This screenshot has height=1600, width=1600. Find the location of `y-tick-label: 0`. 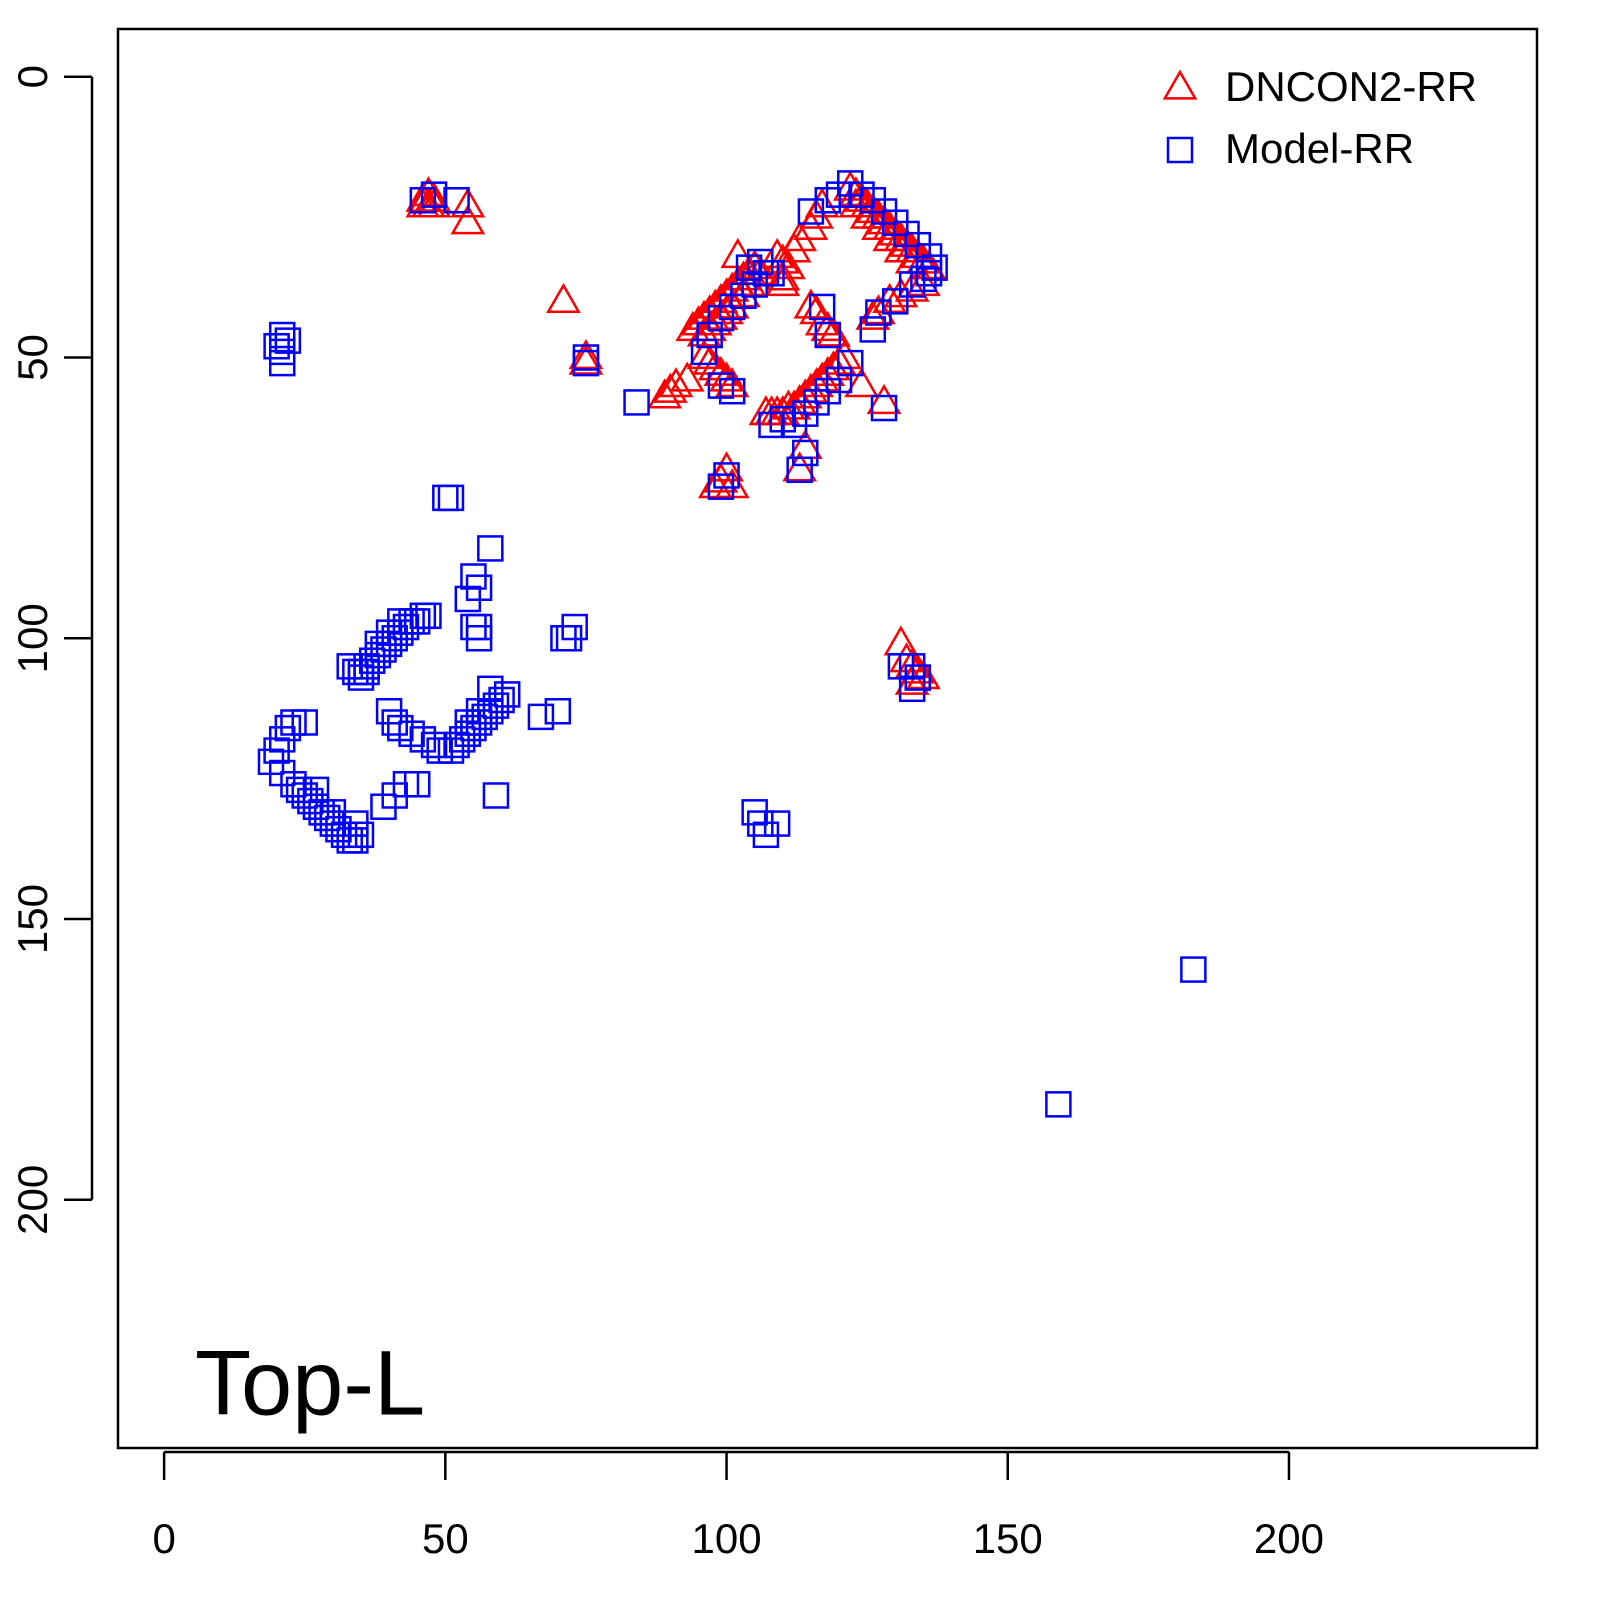

y-tick-label: 0 is located at coordinates (32, 76).